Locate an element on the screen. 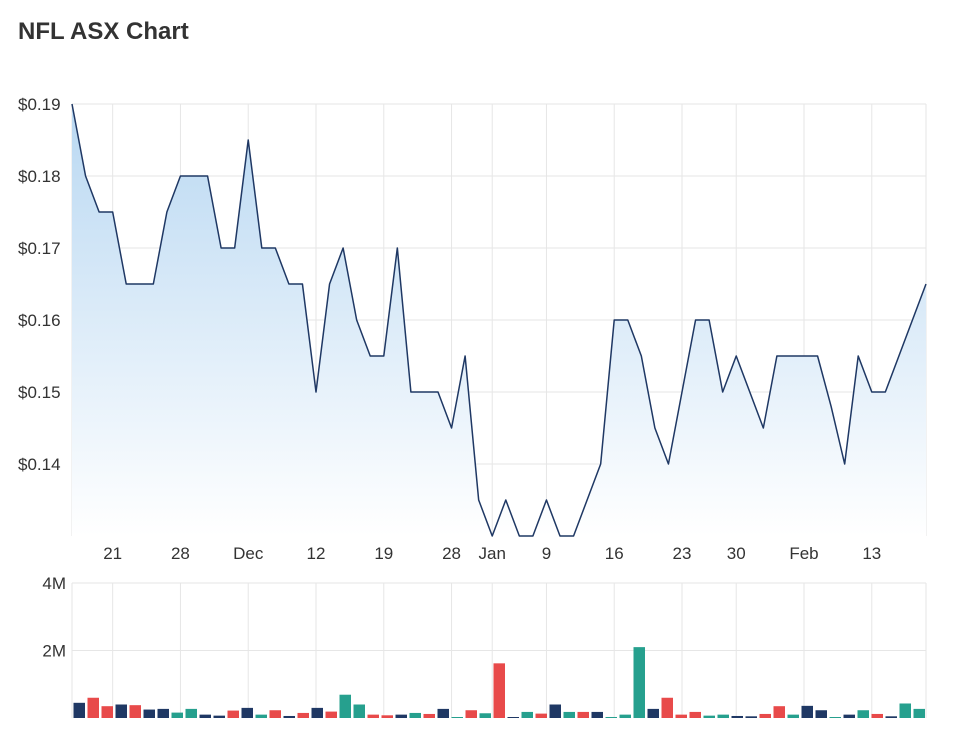 The image size is (972, 749). volume-y-tick-label: 2M is located at coordinates (54, 651).